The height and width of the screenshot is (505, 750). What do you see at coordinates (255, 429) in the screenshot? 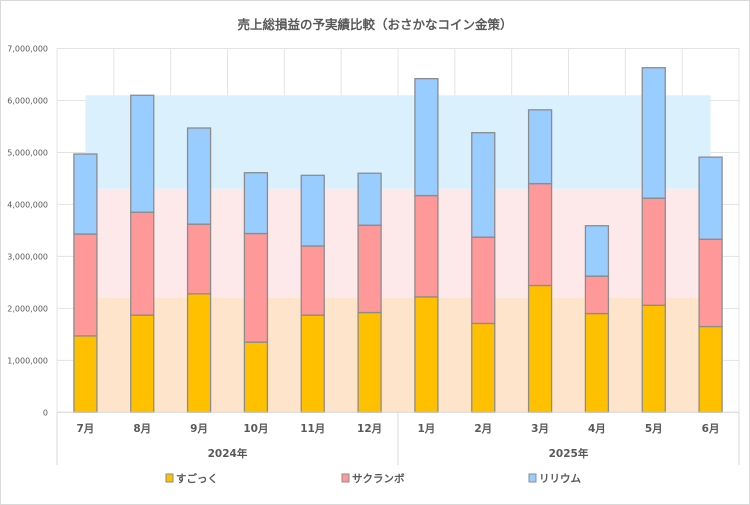
I see `x-tick-label: 10月` at bounding box center [255, 429].